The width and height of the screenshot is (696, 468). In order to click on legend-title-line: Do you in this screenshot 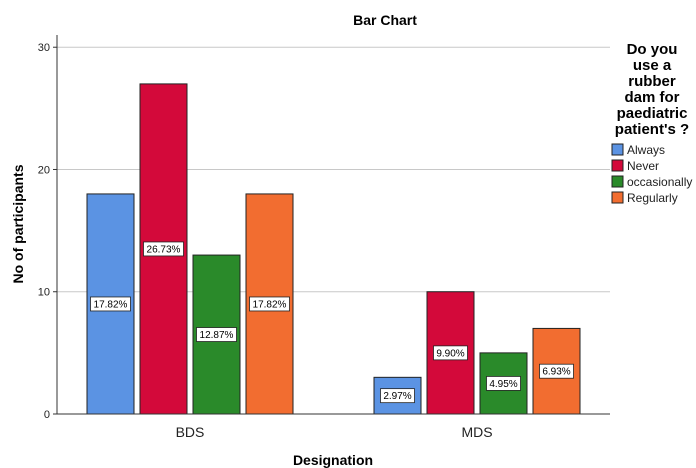, I will do `click(652, 49)`.